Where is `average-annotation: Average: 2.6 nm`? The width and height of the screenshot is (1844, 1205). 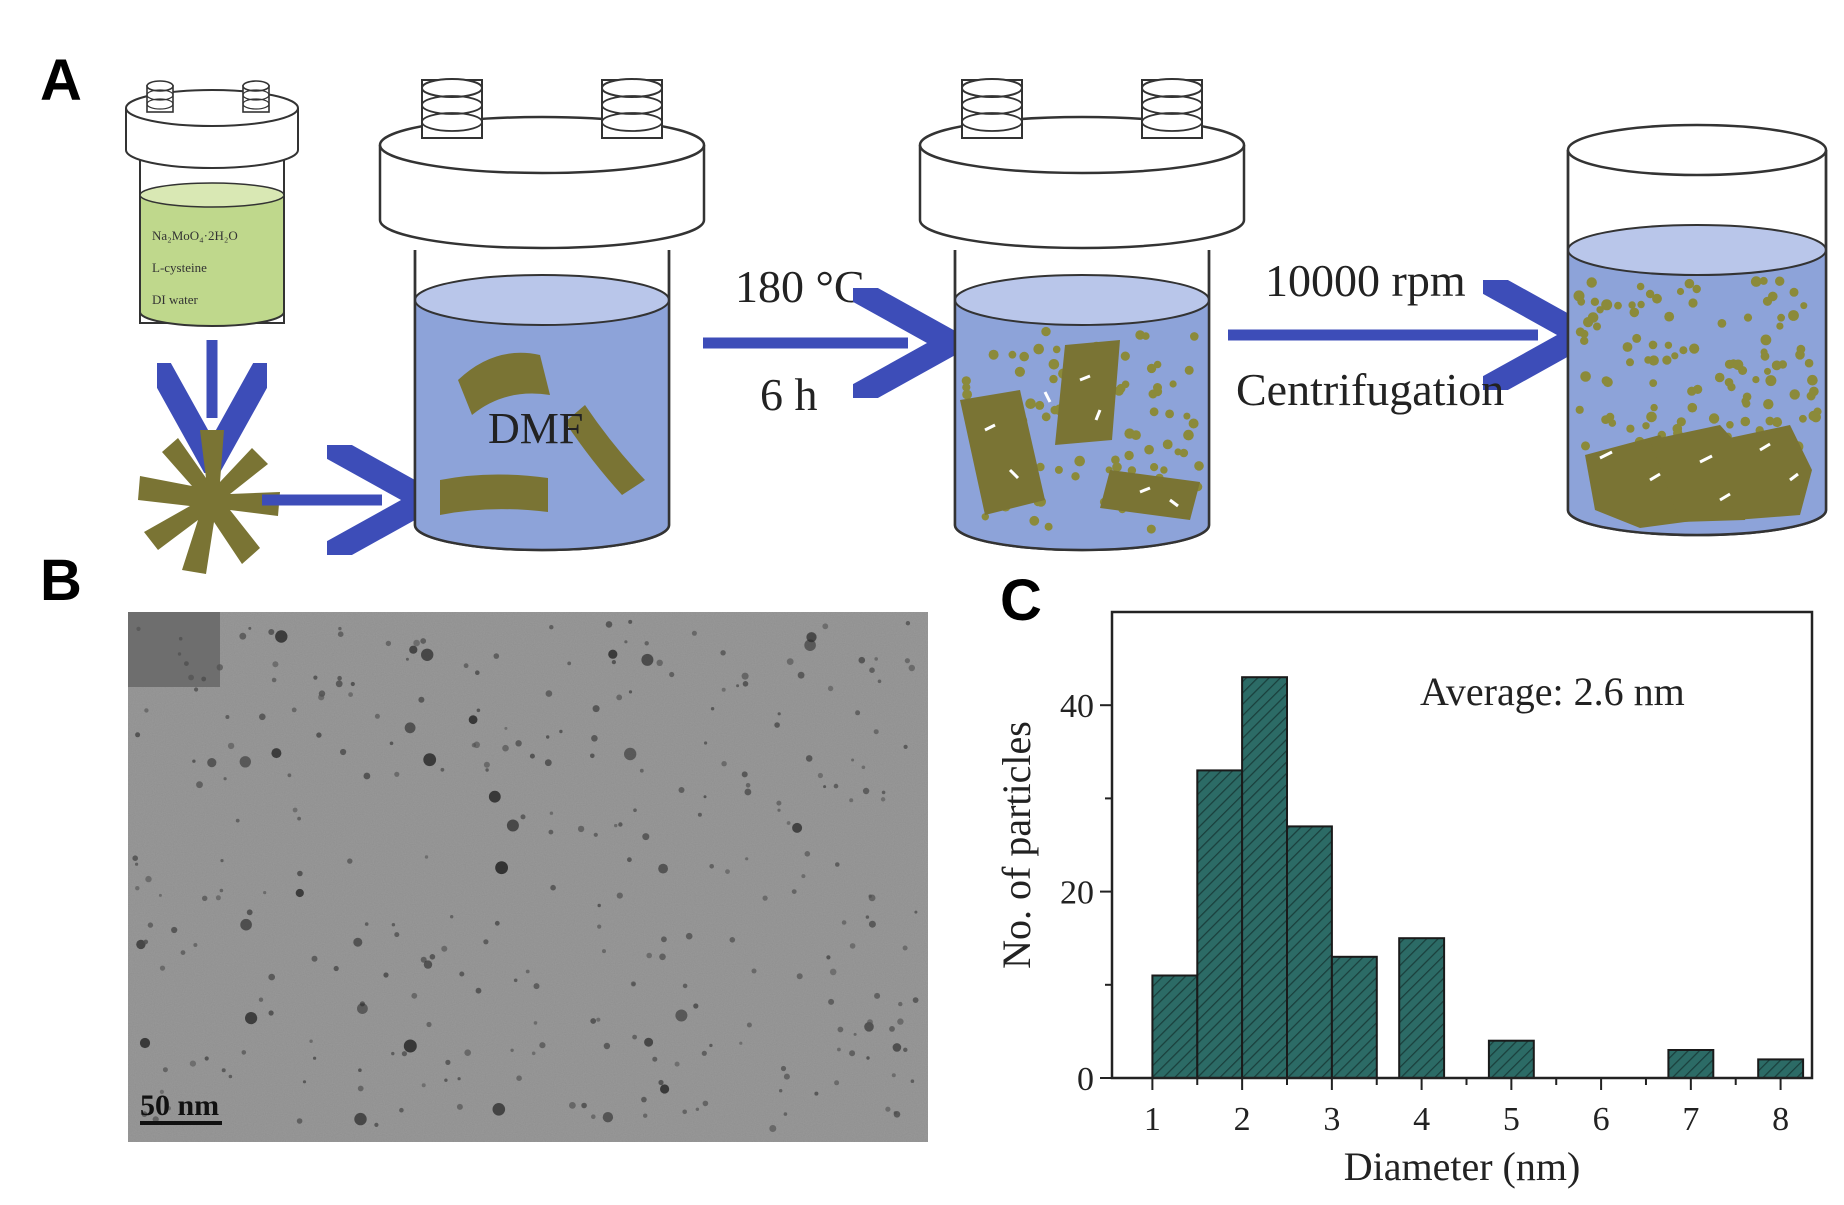 average-annotation: Average: 2.6 nm is located at coordinates (1552, 691).